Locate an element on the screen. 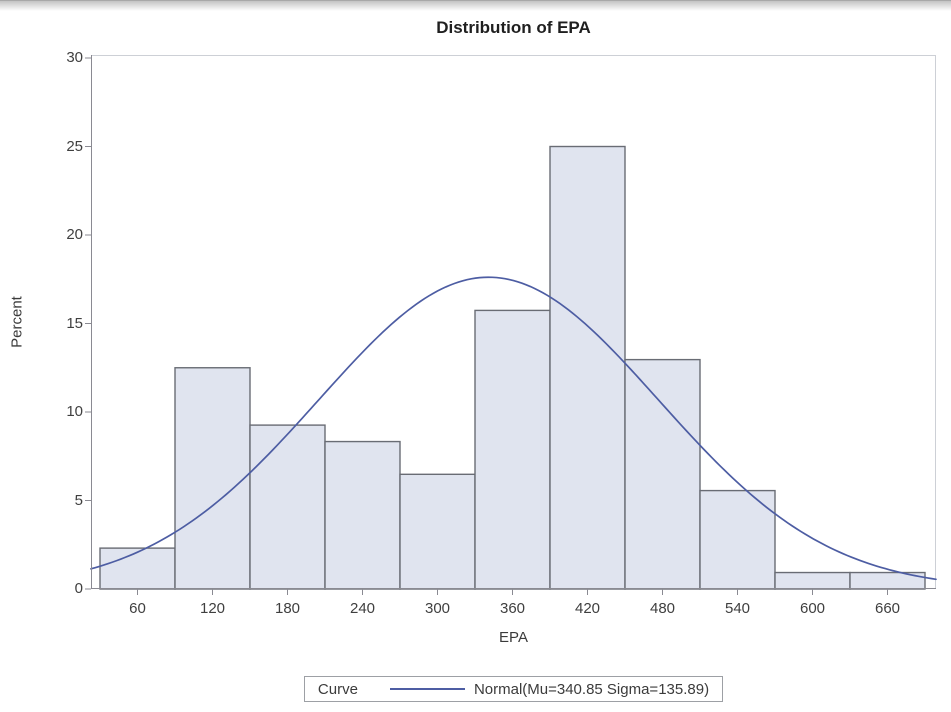 This screenshot has width=951, height=712. y-tick-label: 10 is located at coordinates (74, 411).